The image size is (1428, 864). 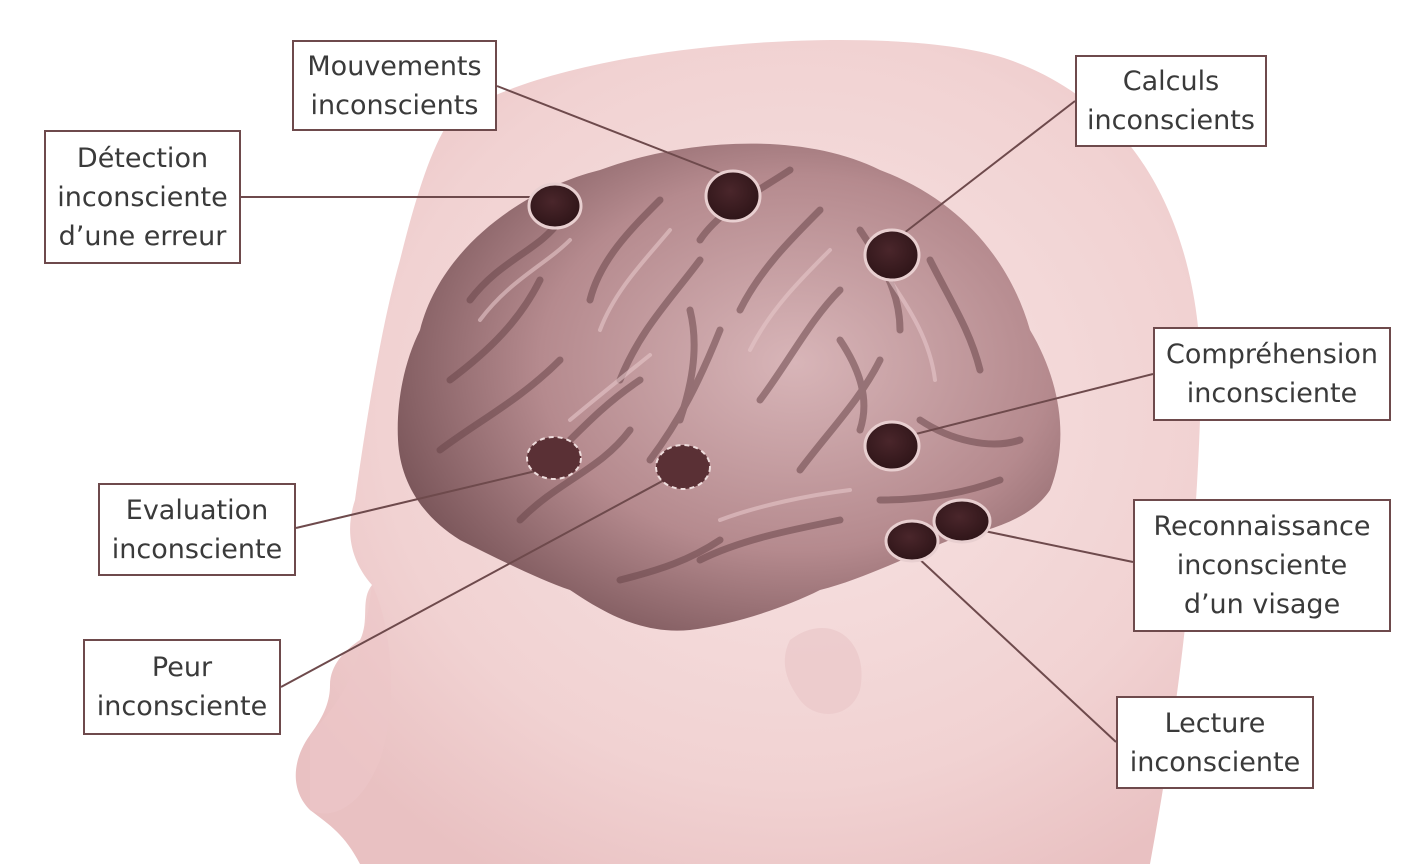 What do you see at coordinates (351, 699) in the screenshot?
I see `face-shade` at bounding box center [351, 699].